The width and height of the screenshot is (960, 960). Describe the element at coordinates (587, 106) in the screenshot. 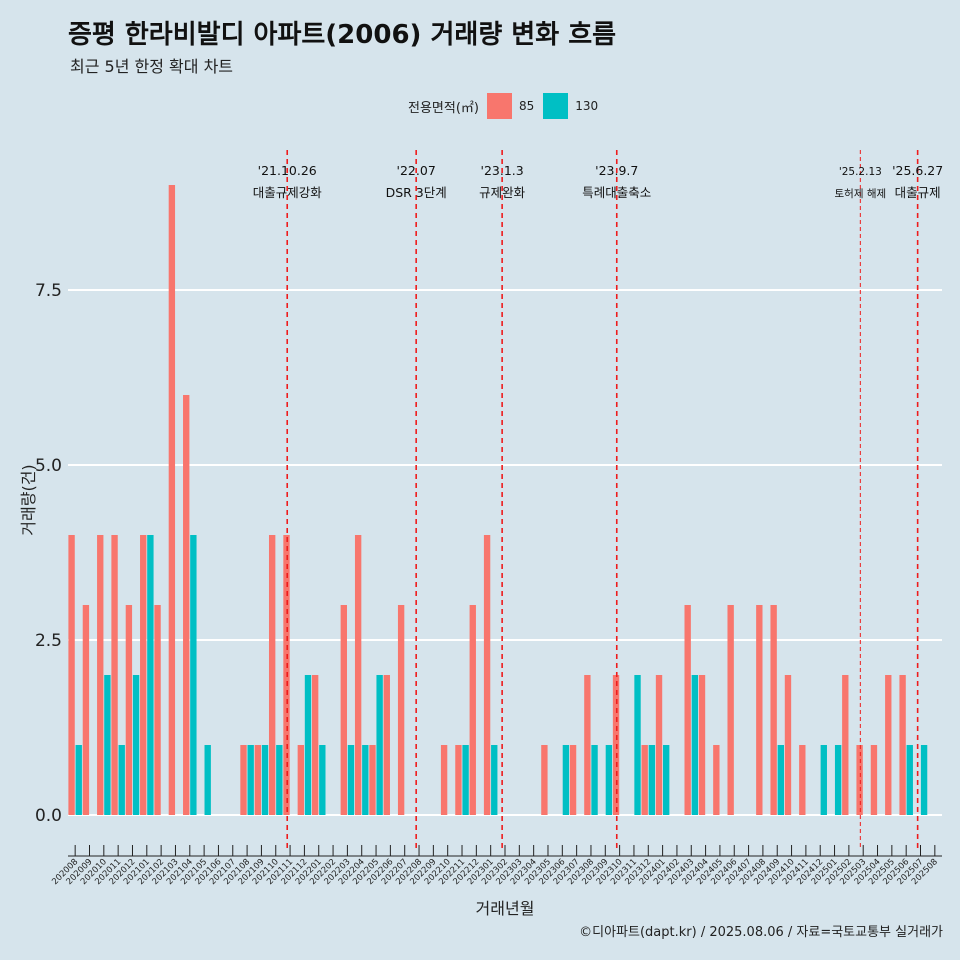

I see `legend-label-130: 130` at that location.